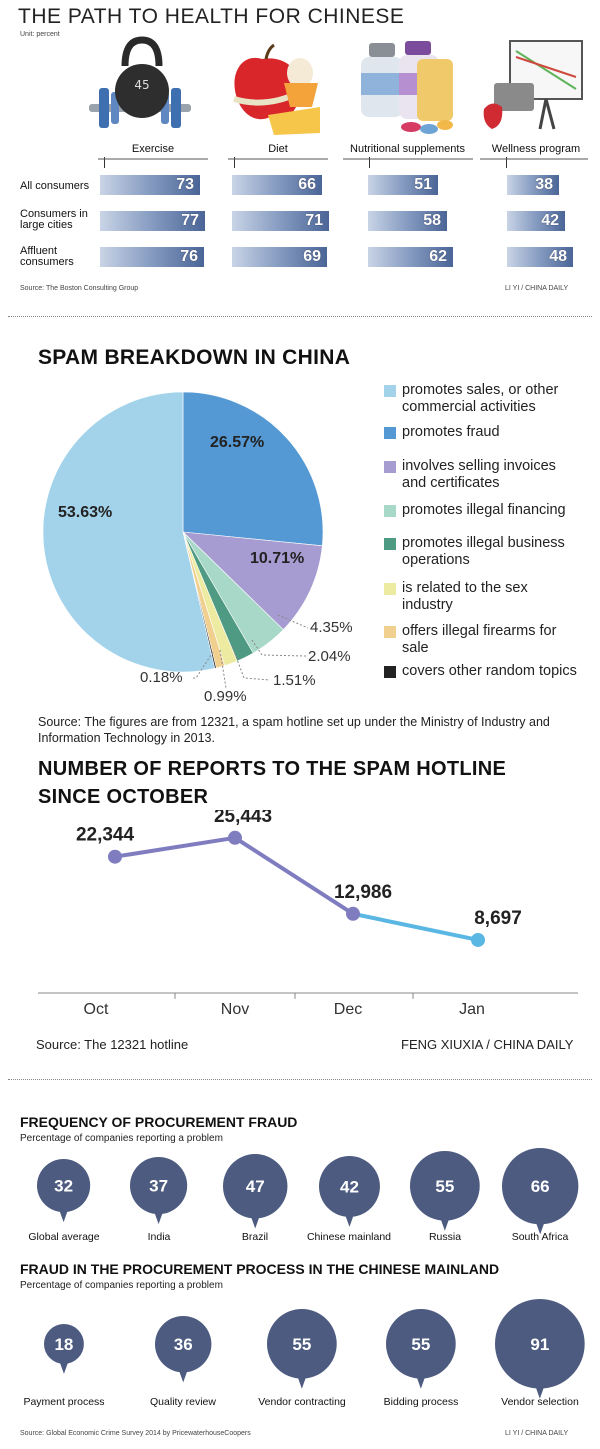 This screenshot has height=1449, width=600. What do you see at coordinates (331, 627) in the screenshot?
I see `pie-label-financing: 4.35%` at bounding box center [331, 627].